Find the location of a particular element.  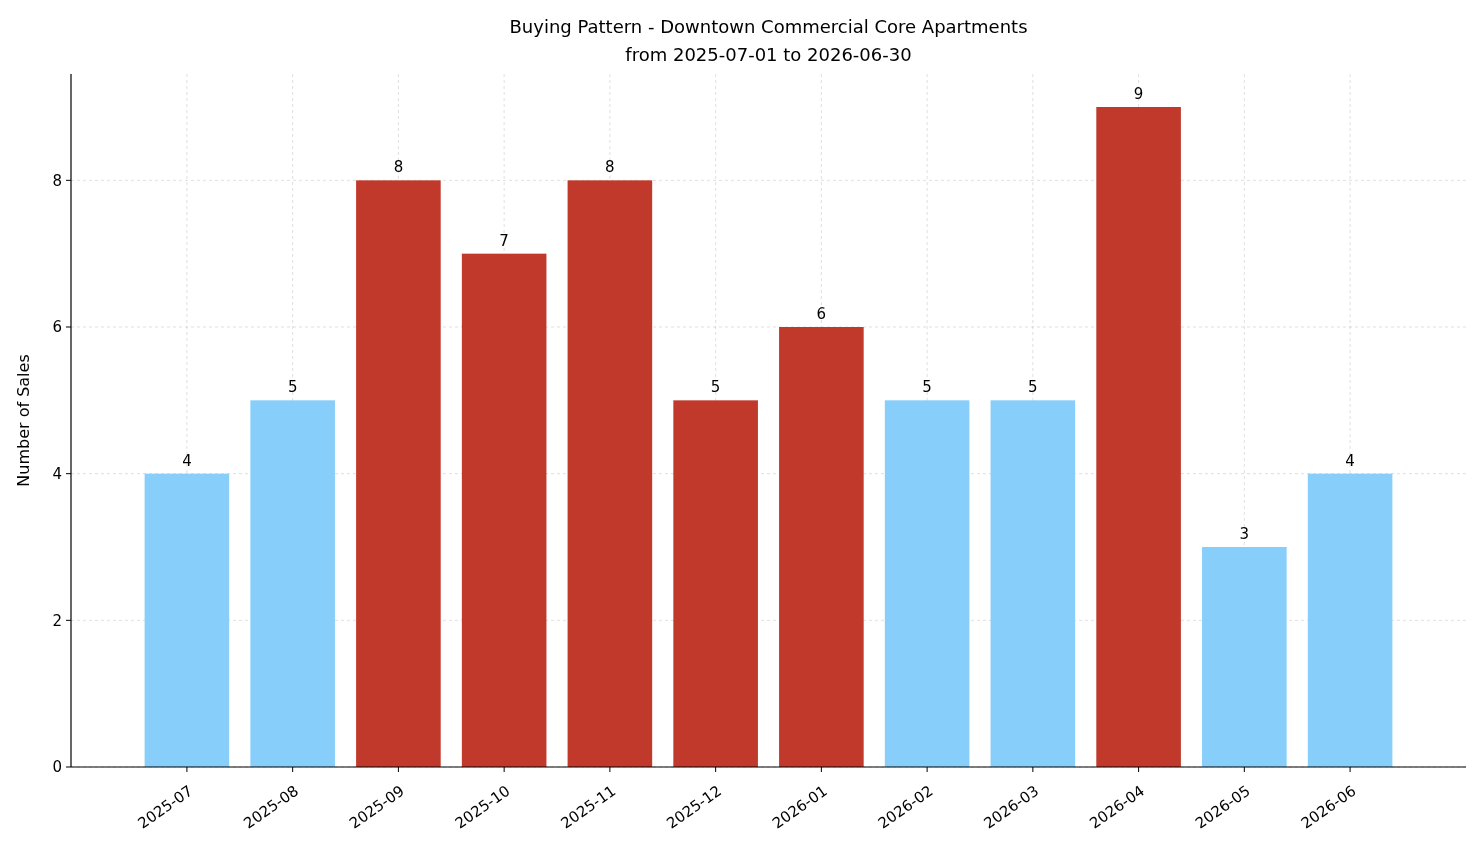

y-axis-title: Number of Sales is located at coordinates (23, 420).